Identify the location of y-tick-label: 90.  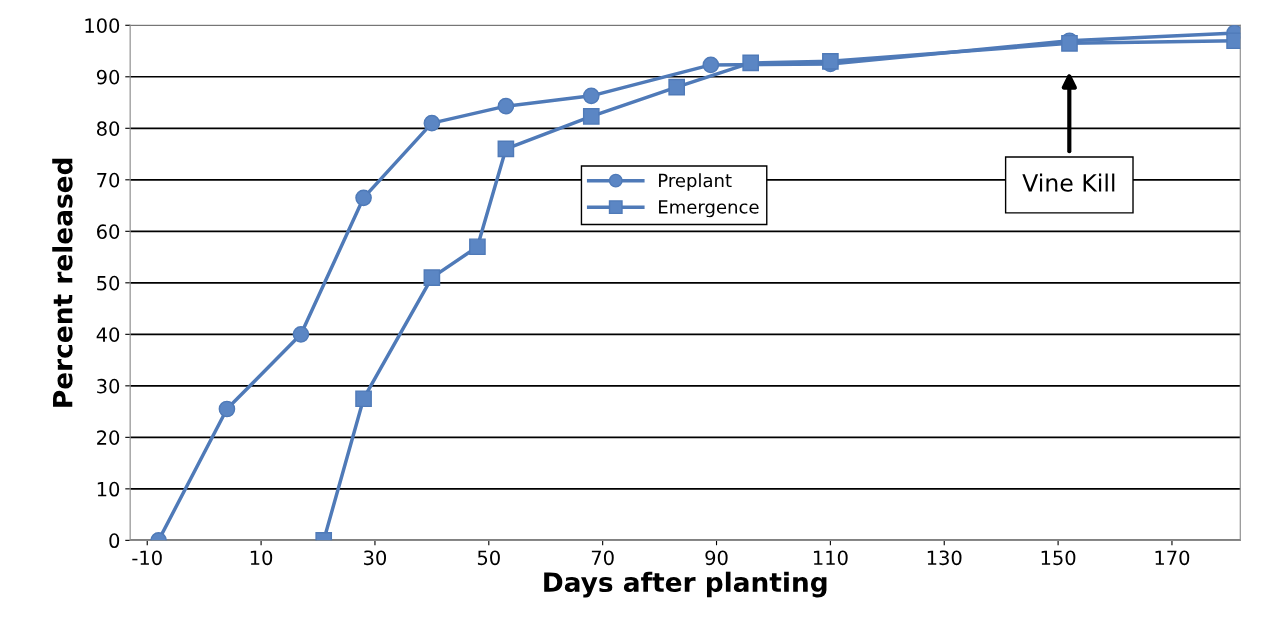
(108, 77).